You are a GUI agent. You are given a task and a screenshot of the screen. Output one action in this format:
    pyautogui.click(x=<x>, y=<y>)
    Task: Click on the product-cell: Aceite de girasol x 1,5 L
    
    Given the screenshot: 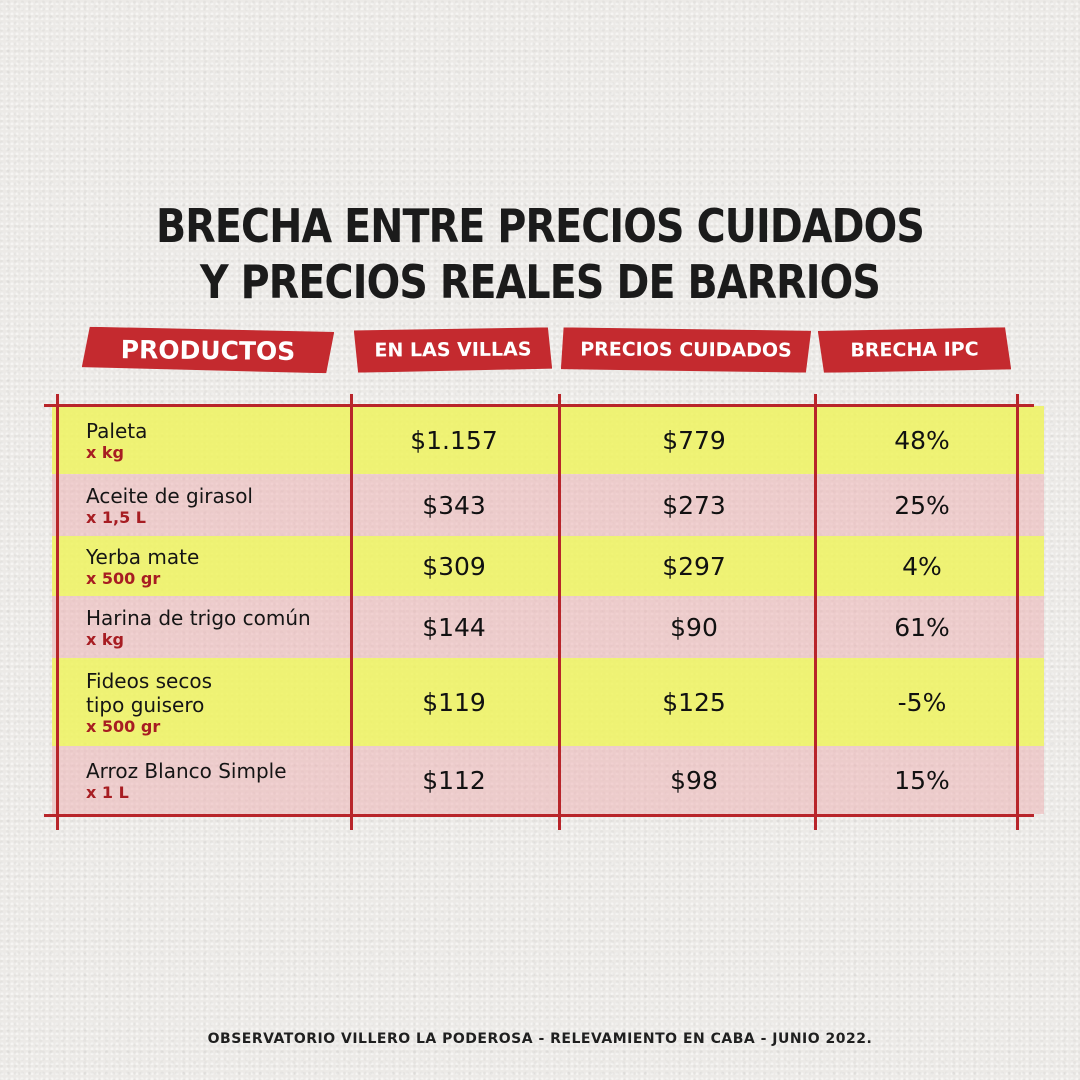 What is the action you would take?
    pyautogui.click(x=169, y=505)
    